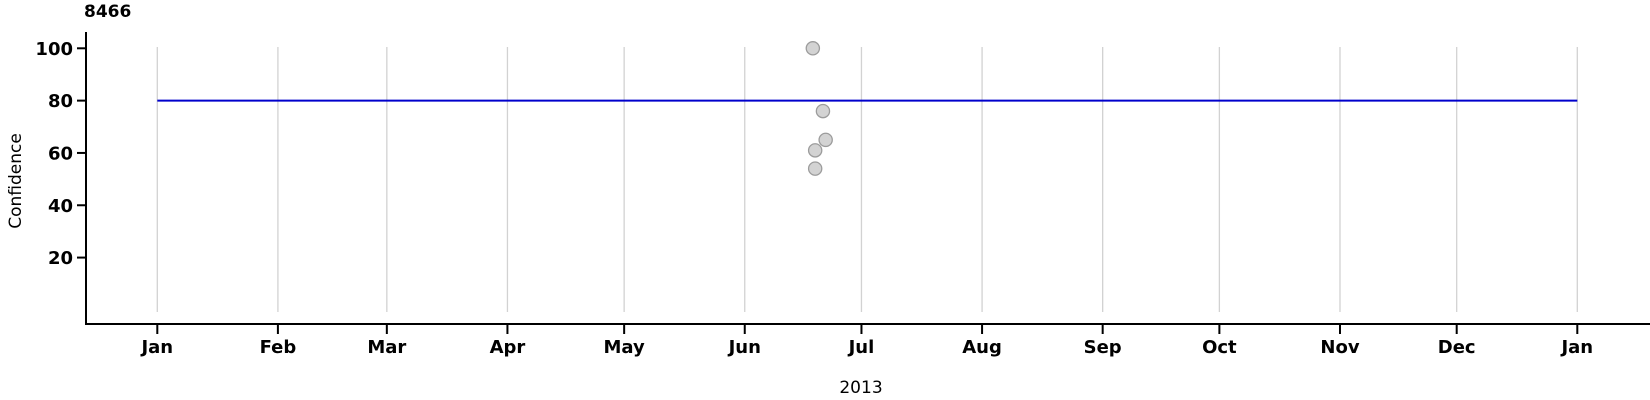 The height and width of the screenshot is (400, 1650). What do you see at coordinates (60, 153) in the screenshot?
I see `y-tick-label: 60` at bounding box center [60, 153].